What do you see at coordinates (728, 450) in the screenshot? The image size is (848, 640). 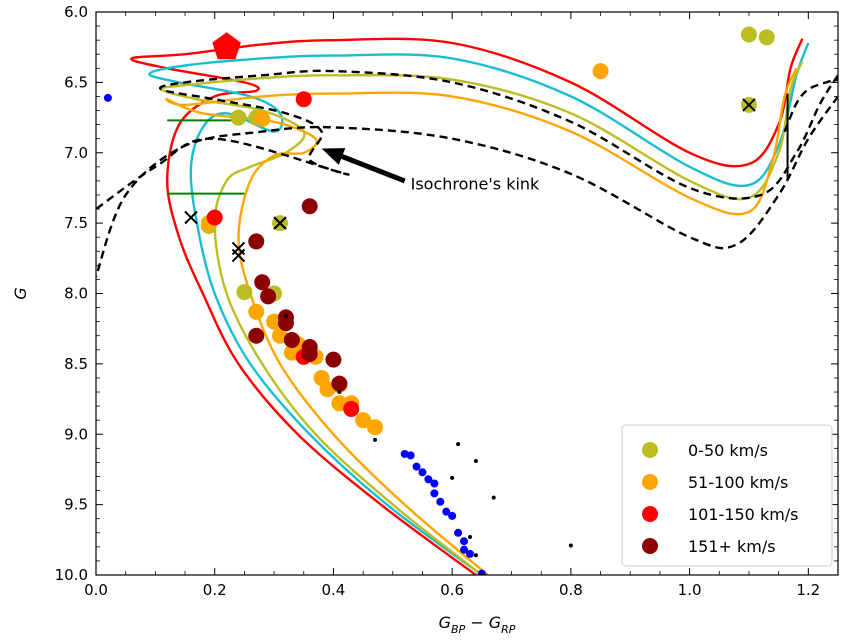 I see `legend-label: 0-50 km/s` at bounding box center [728, 450].